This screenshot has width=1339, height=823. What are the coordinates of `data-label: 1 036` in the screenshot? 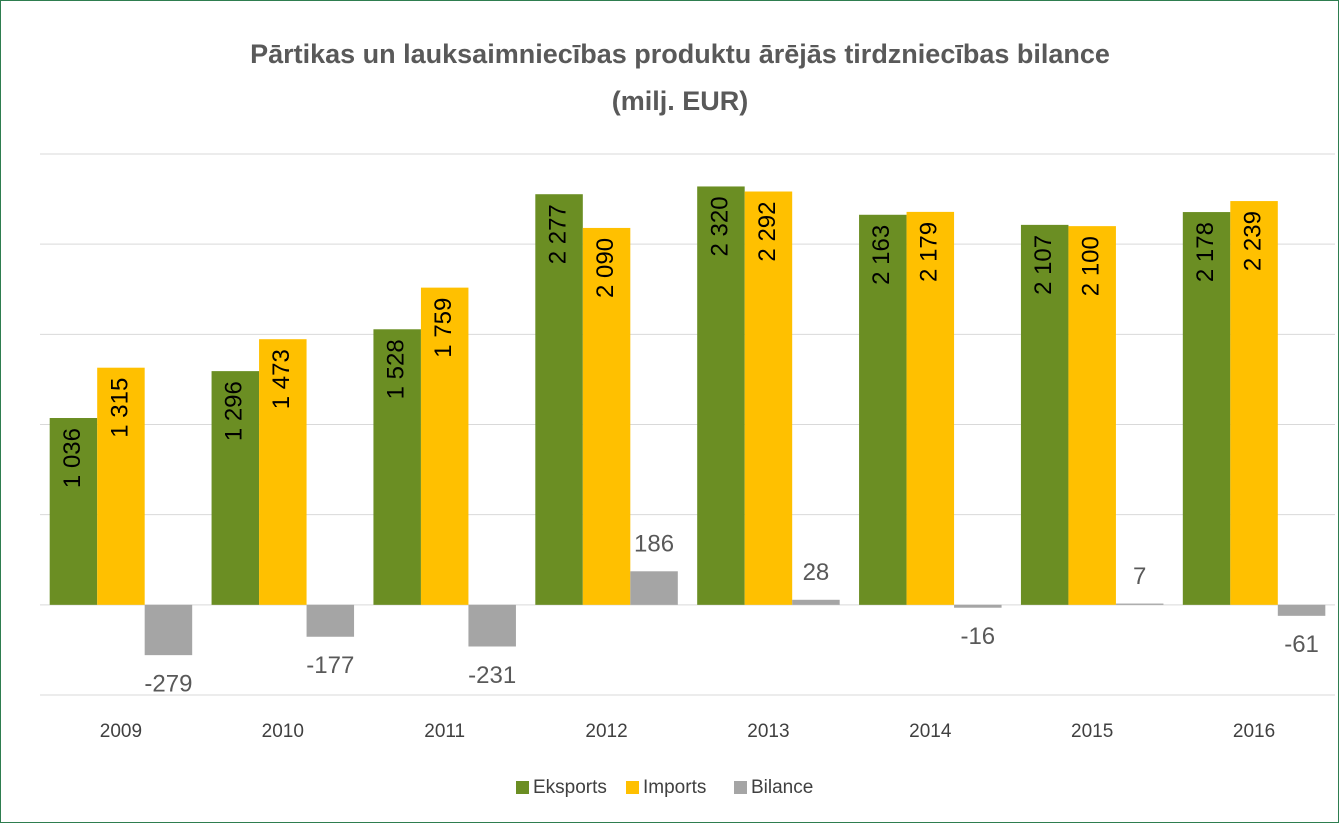 It's located at (72, 458).